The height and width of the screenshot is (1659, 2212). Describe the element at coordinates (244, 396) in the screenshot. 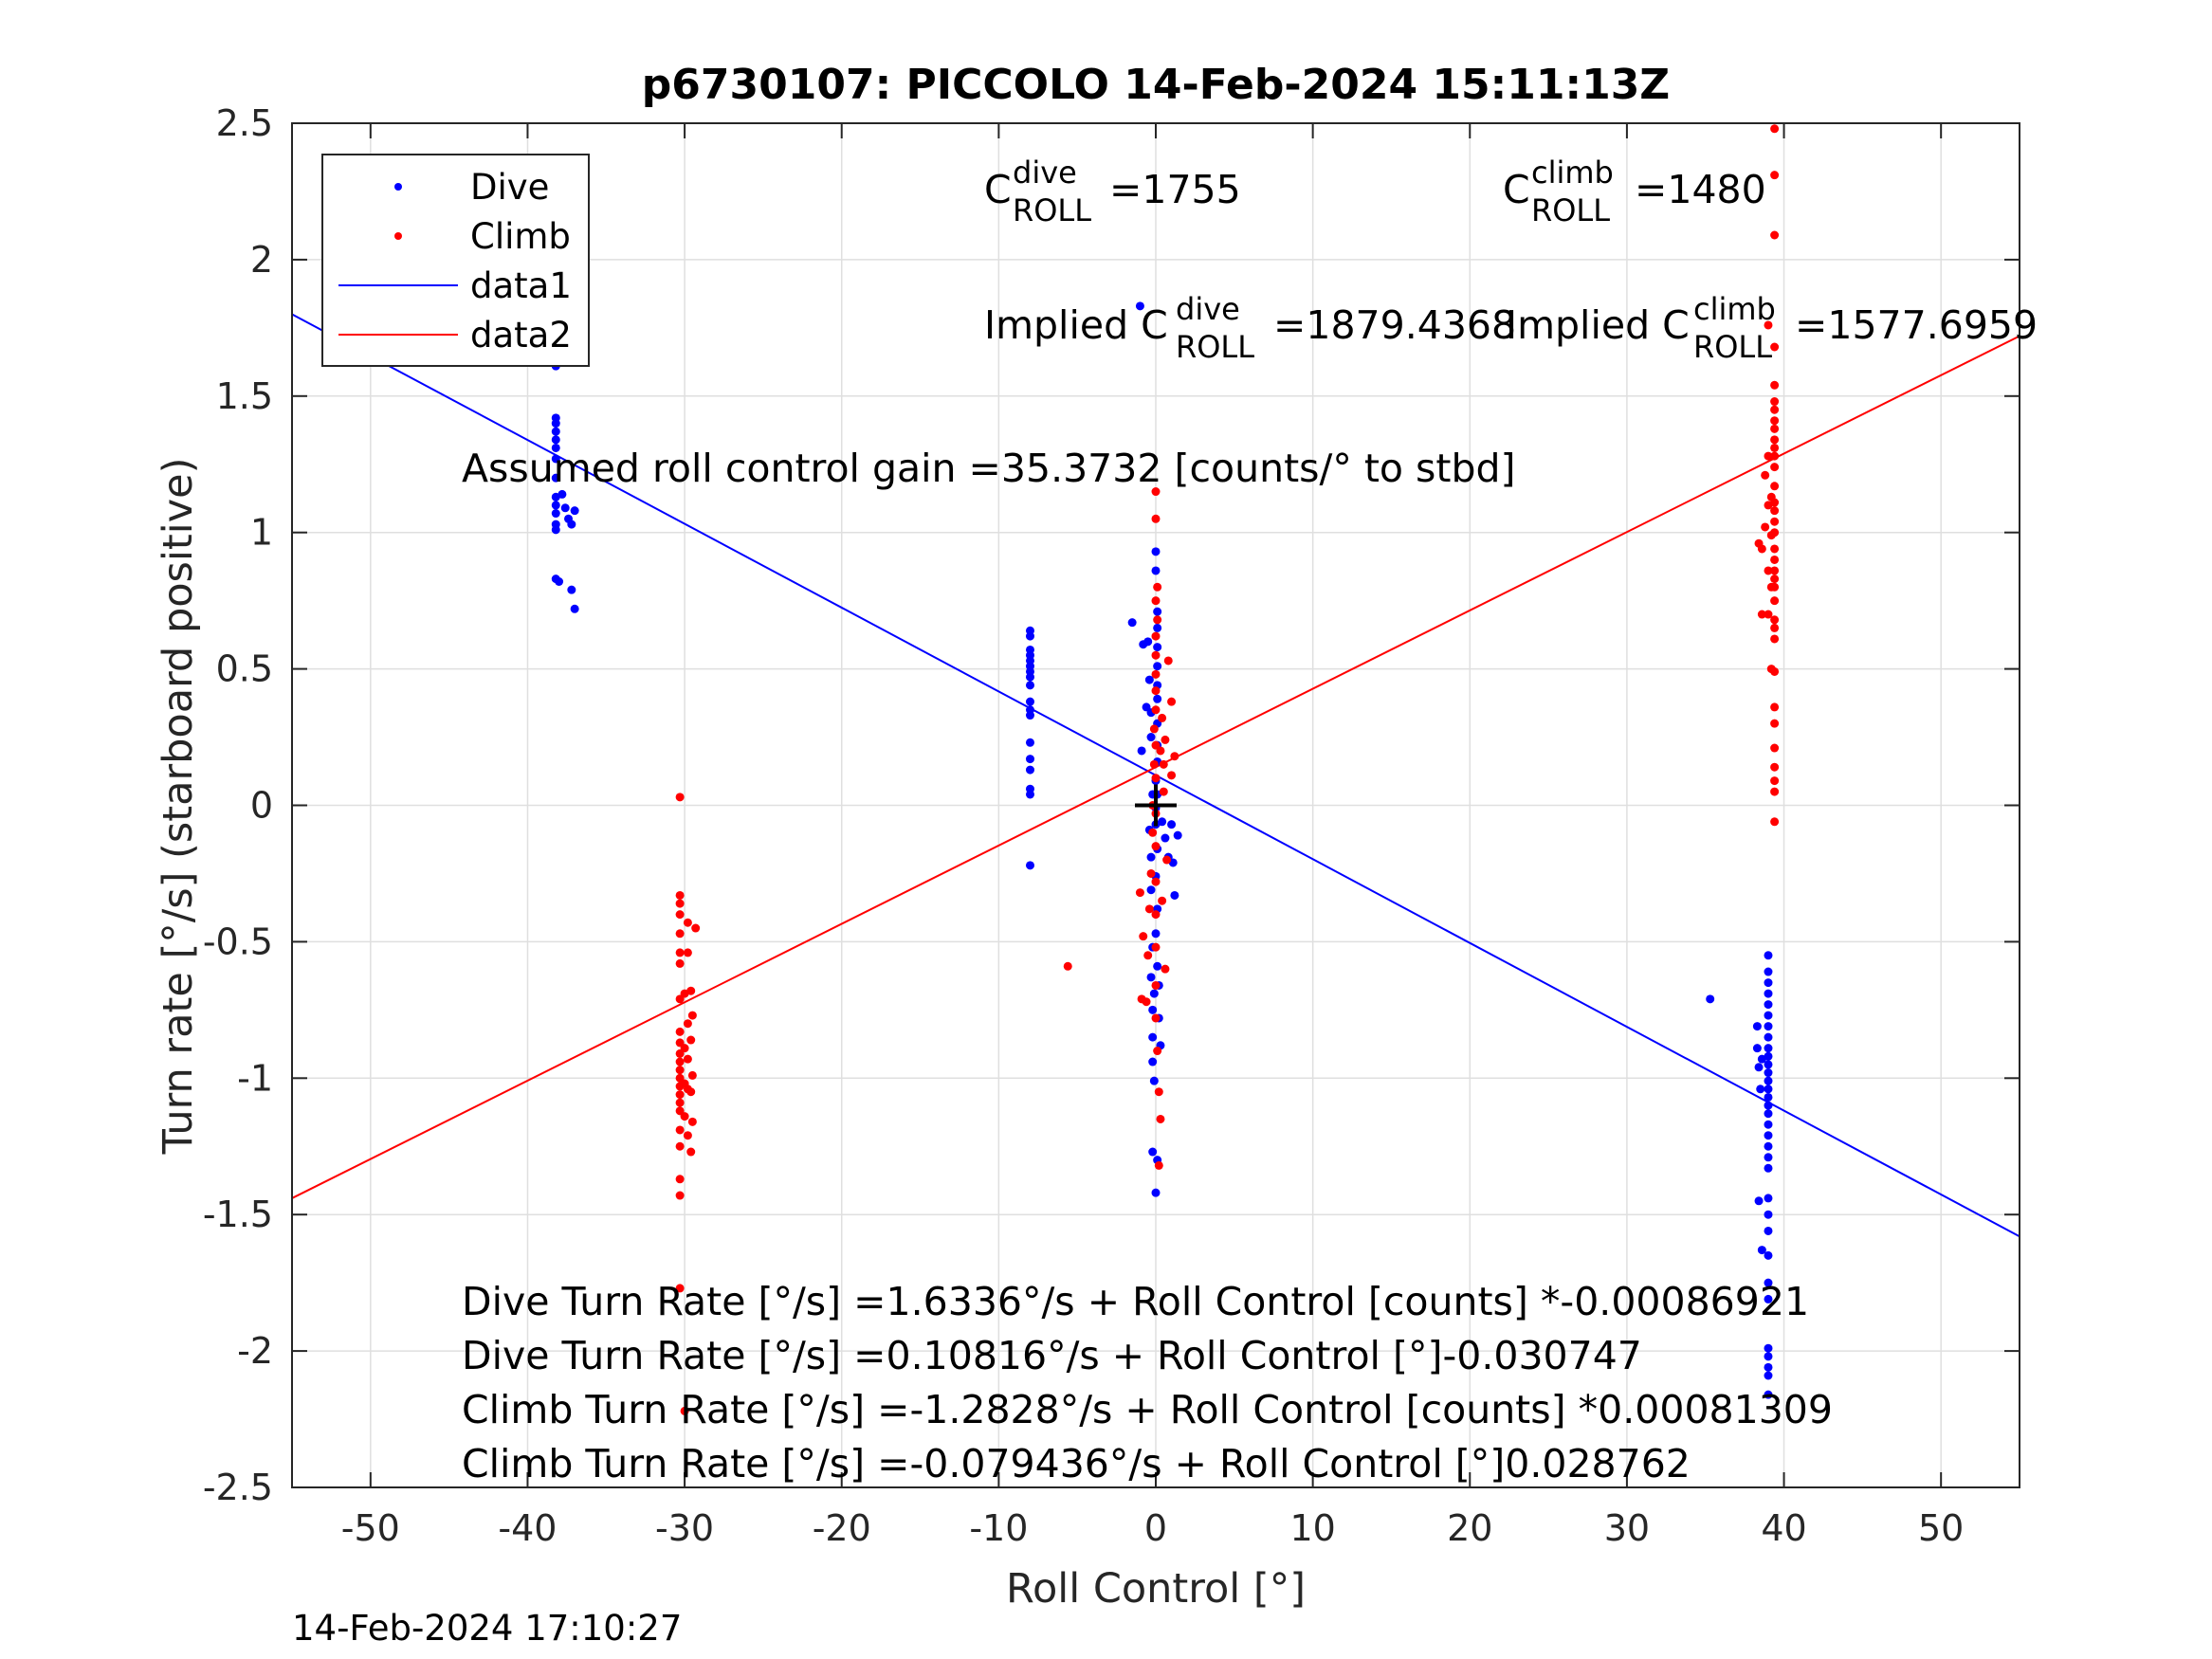

I see `y-tick-label: 1.5` at that location.